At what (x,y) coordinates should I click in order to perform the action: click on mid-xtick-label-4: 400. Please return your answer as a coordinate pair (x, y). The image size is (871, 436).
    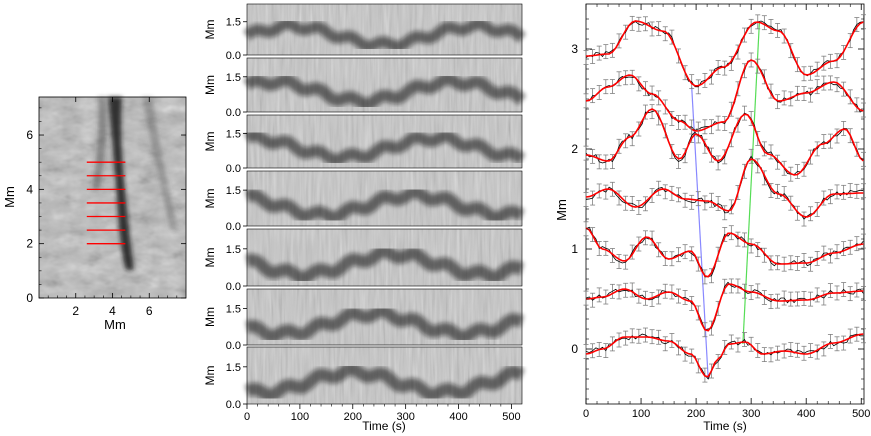
    Looking at the image, I should click on (458, 417).